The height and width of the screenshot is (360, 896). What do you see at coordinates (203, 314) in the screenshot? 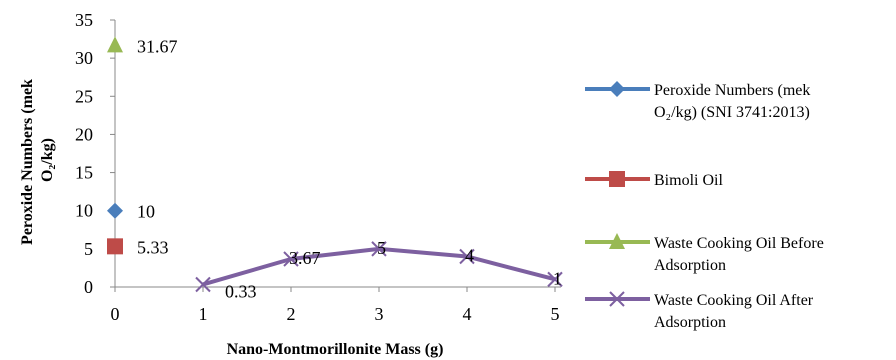
I see `x-tick-label: 1` at bounding box center [203, 314].